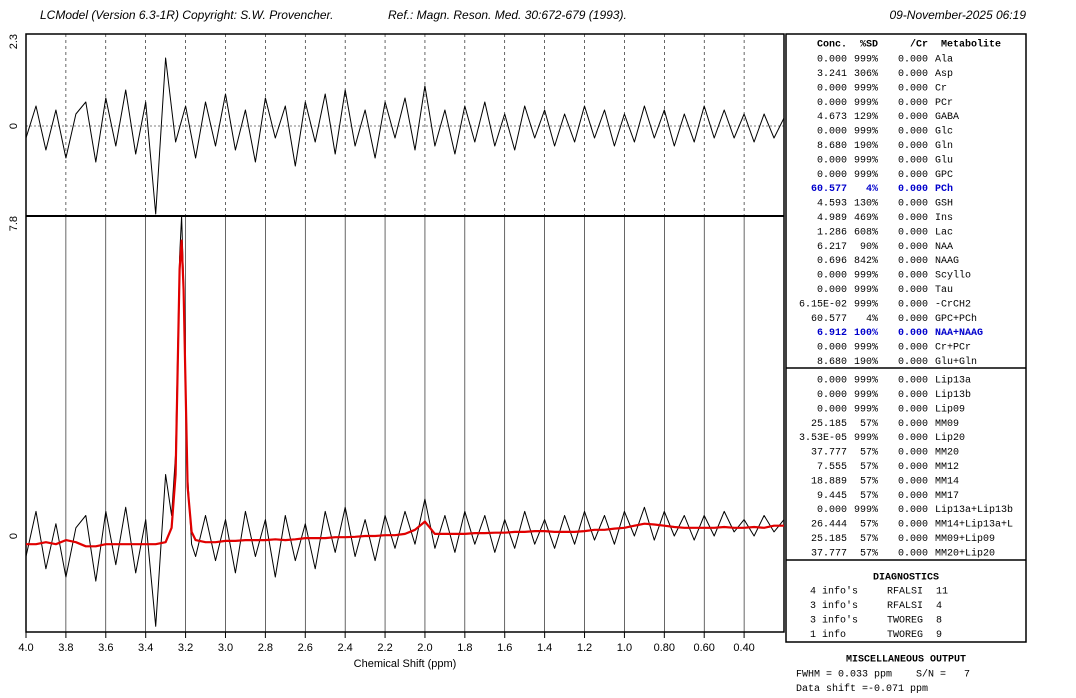 The height and width of the screenshot is (698, 1076). I want to click on table-cell: Lip13a, so click(953, 381).